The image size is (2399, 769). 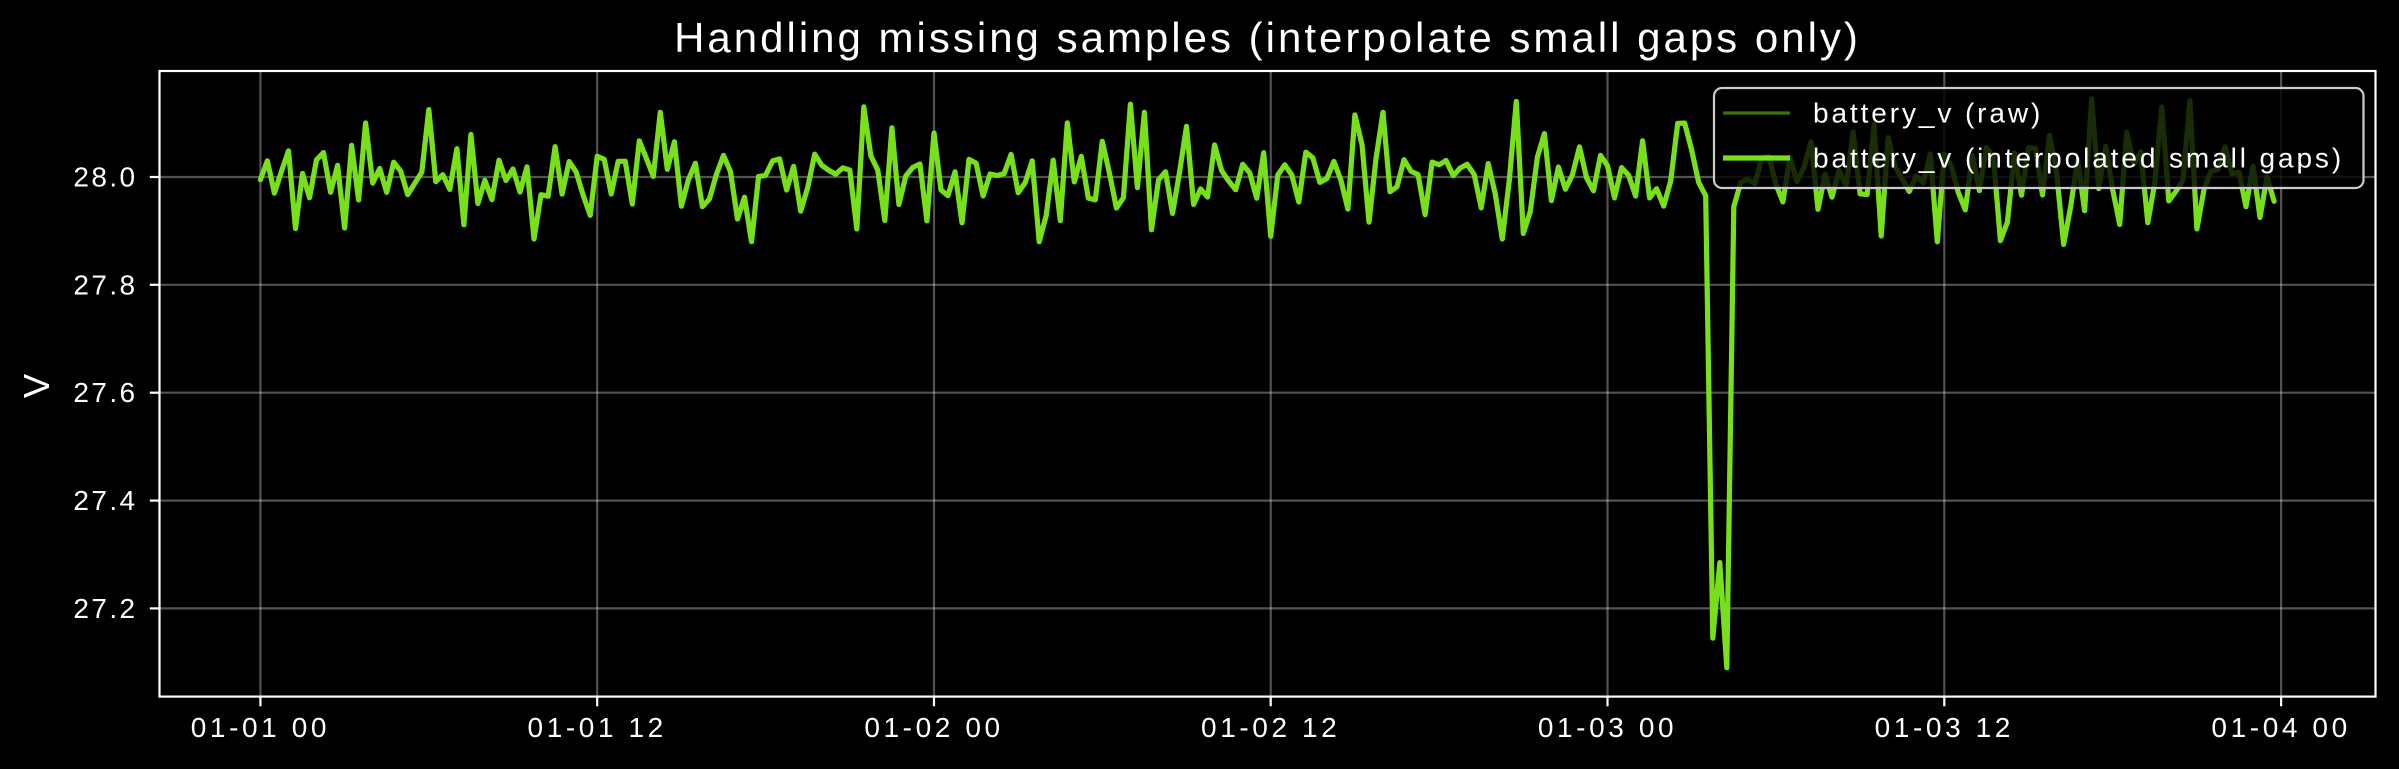 I want to click on svg-text: 01-01 12, so click(x=597, y=727).